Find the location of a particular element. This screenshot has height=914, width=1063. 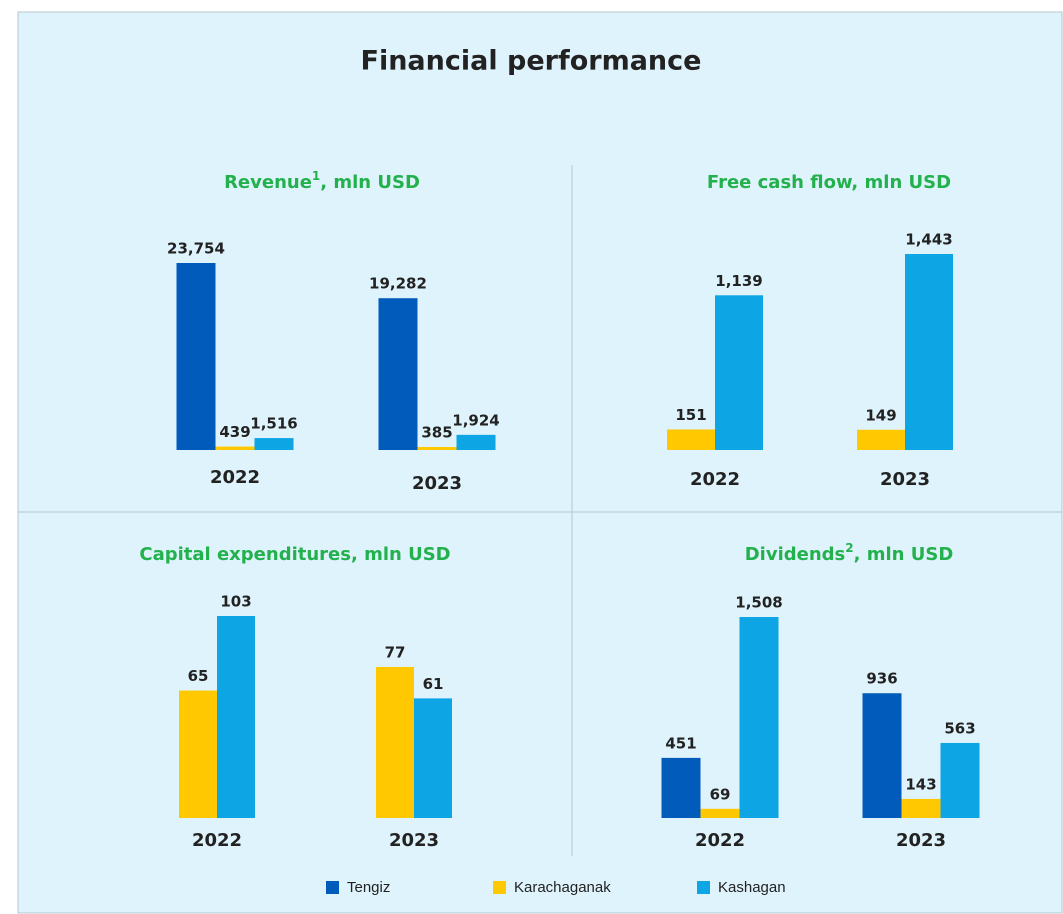

title-text: Capital expenditures, mln USD is located at coordinates (294, 554).